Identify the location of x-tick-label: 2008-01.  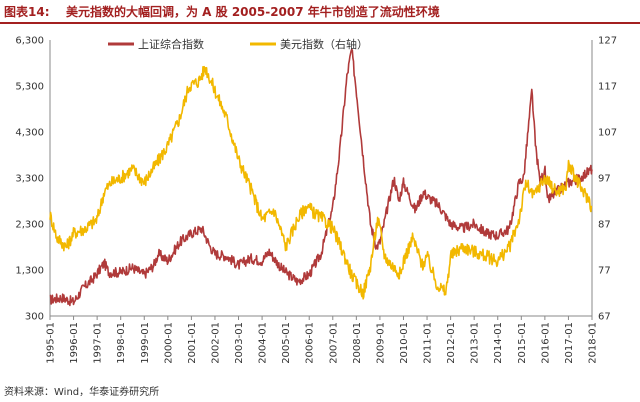
(357, 343).